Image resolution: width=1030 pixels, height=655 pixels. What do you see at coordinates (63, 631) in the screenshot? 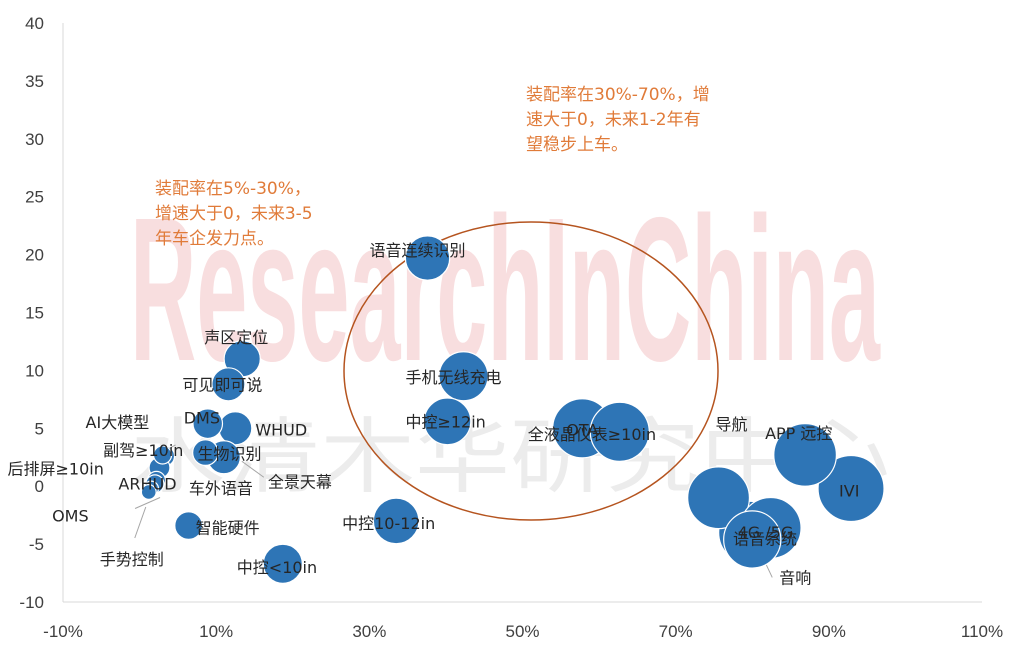
I see `x-tick-label: -10%` at bounding box center [63, 631].